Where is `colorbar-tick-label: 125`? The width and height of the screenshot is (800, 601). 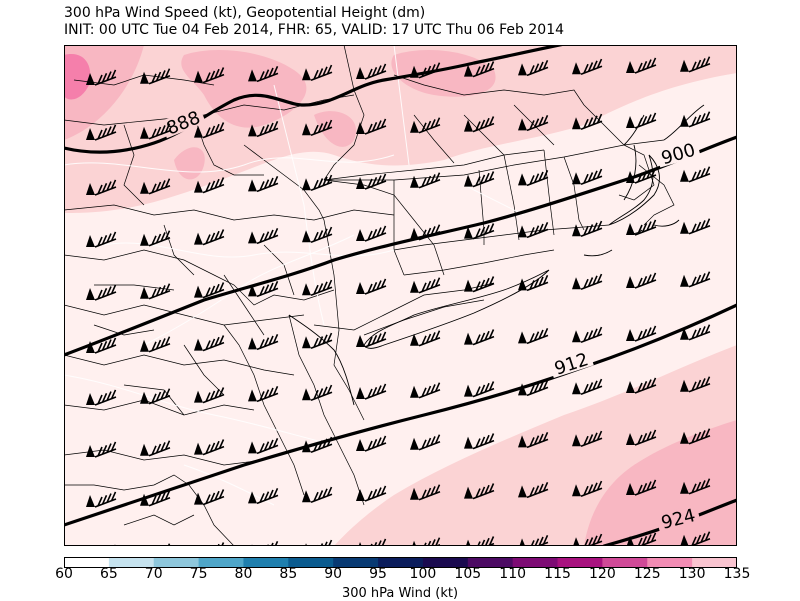 colorbar-tick-label: 125 is located at coordinates (647, 574).